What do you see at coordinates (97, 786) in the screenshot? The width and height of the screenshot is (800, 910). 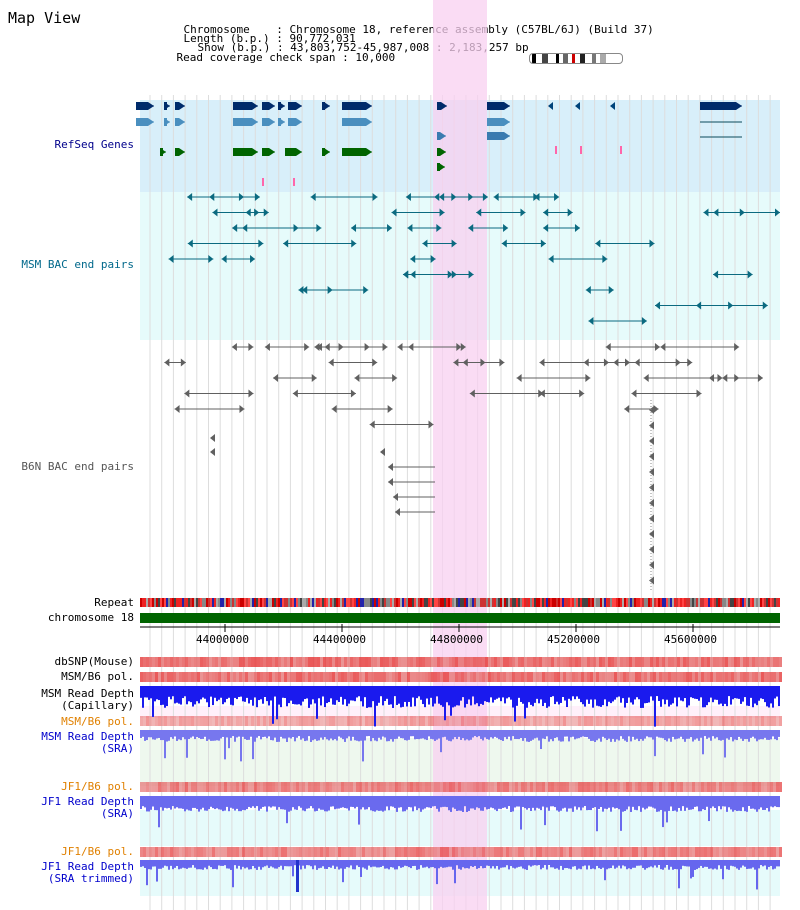 I see `track-label-jf1-b6-pol: JF1/B6 pol.` at bounding box center [97, 786].